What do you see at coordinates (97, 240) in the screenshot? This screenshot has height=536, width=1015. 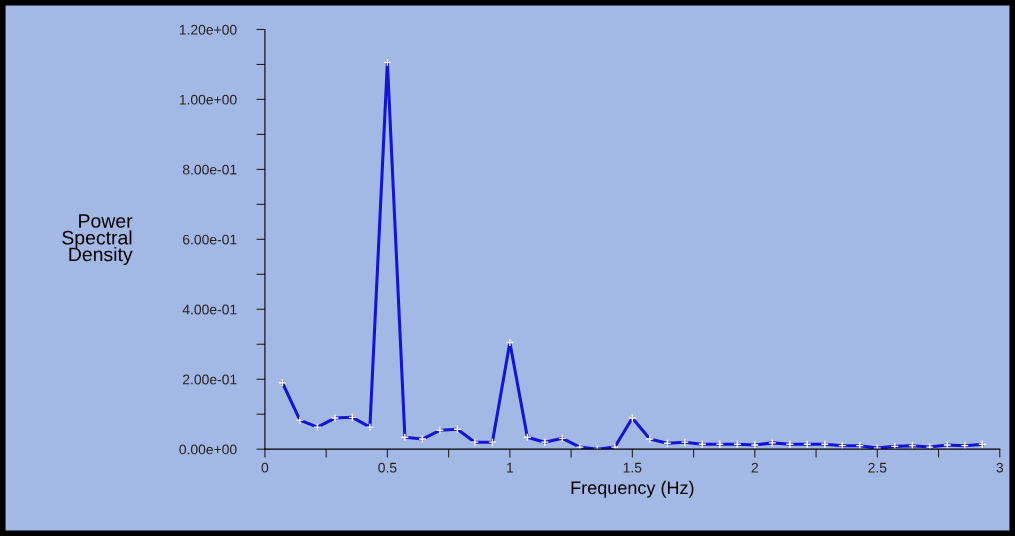 I see `y-axis-title: Power Spectral Density` at bounding box center [97, 240].